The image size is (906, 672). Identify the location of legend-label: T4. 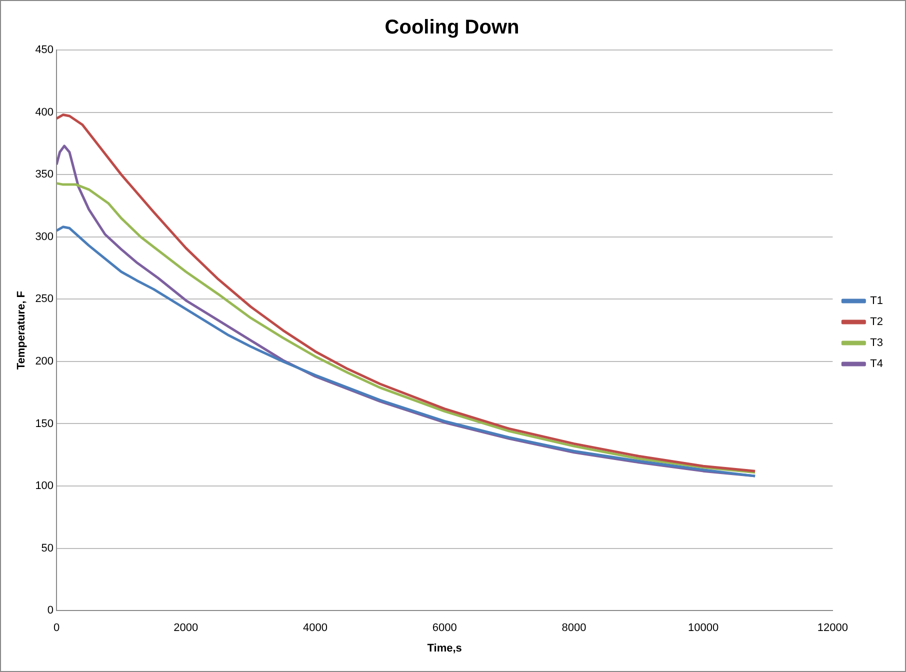
(877, 364).